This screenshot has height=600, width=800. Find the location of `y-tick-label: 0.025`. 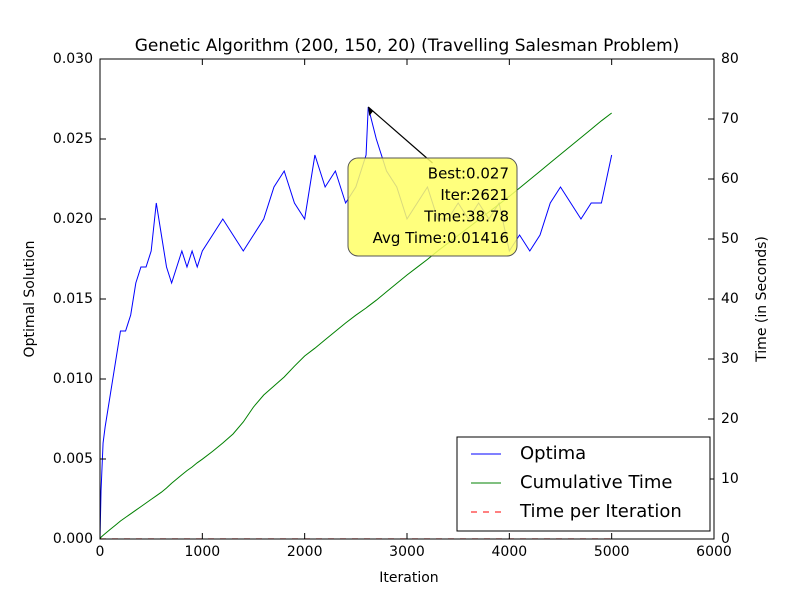

y-tick-label: 0.025 is located at coordinates (73, 139).